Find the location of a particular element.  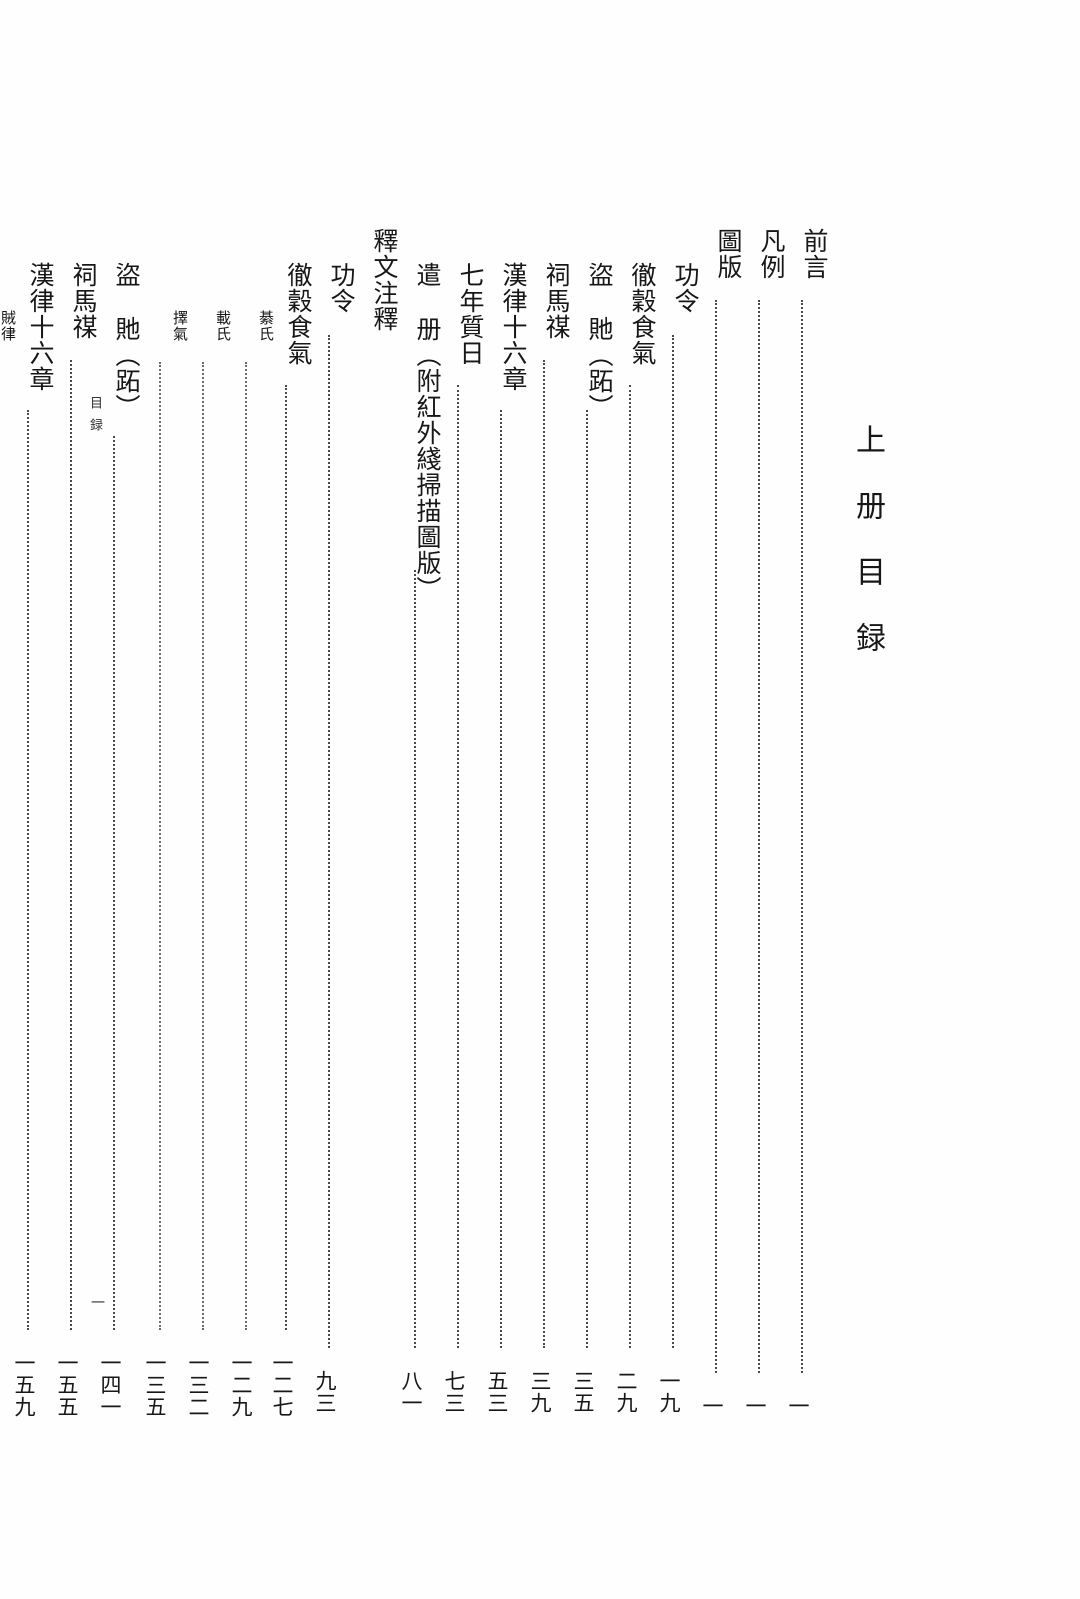

toc-entry-page-number: 一二七 is located at coordinates (282, 1385).